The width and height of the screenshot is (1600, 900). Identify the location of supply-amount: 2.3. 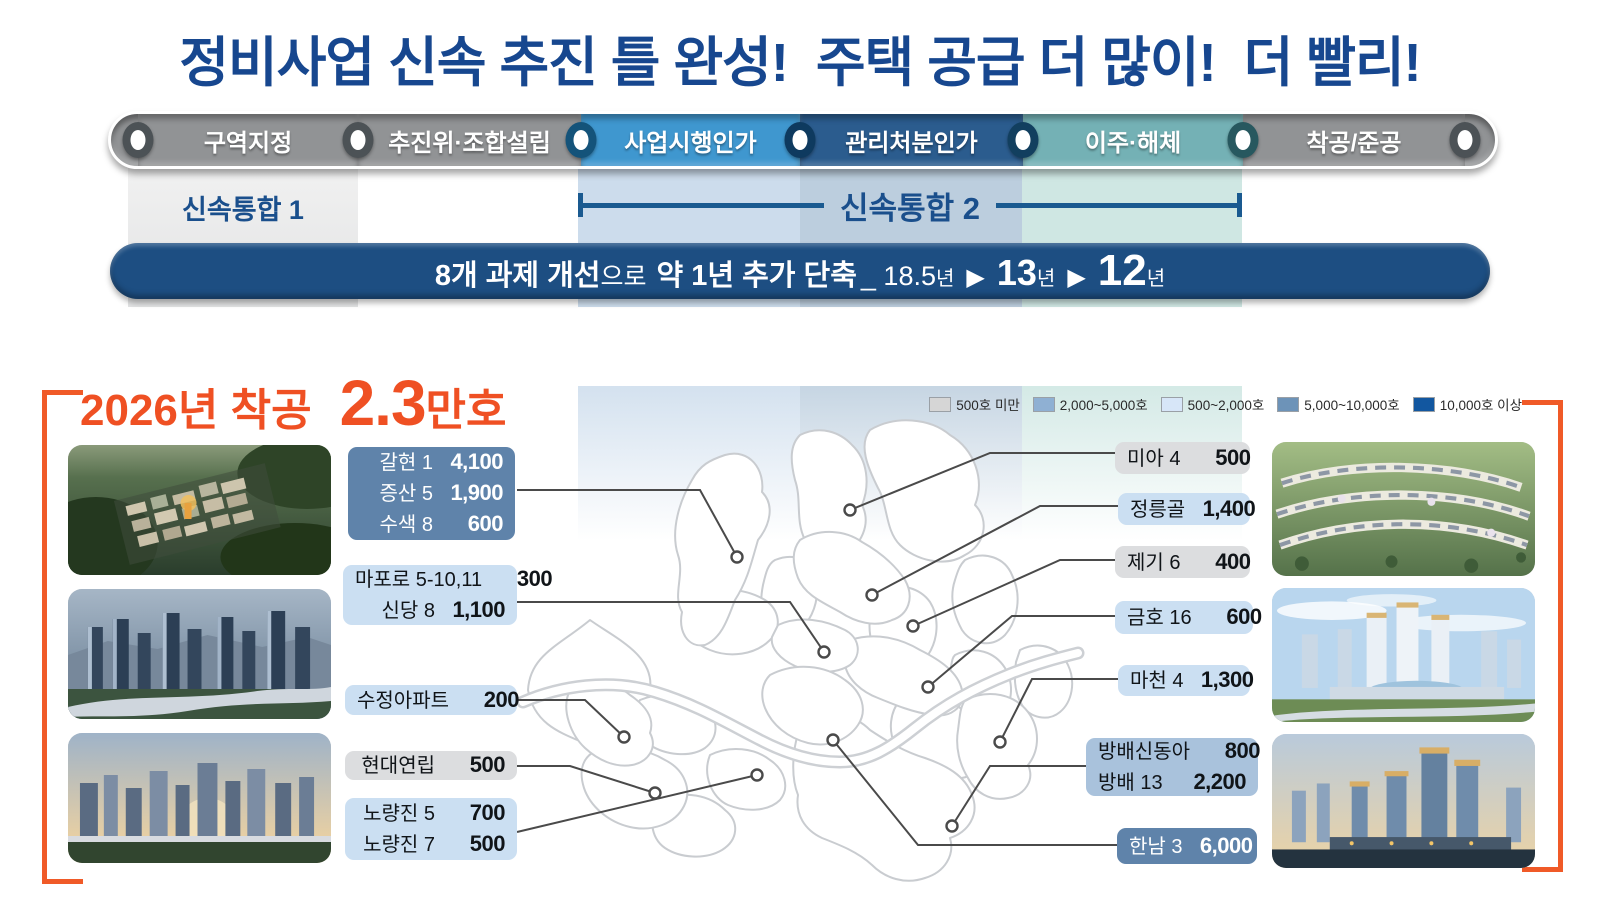
(383, 403).